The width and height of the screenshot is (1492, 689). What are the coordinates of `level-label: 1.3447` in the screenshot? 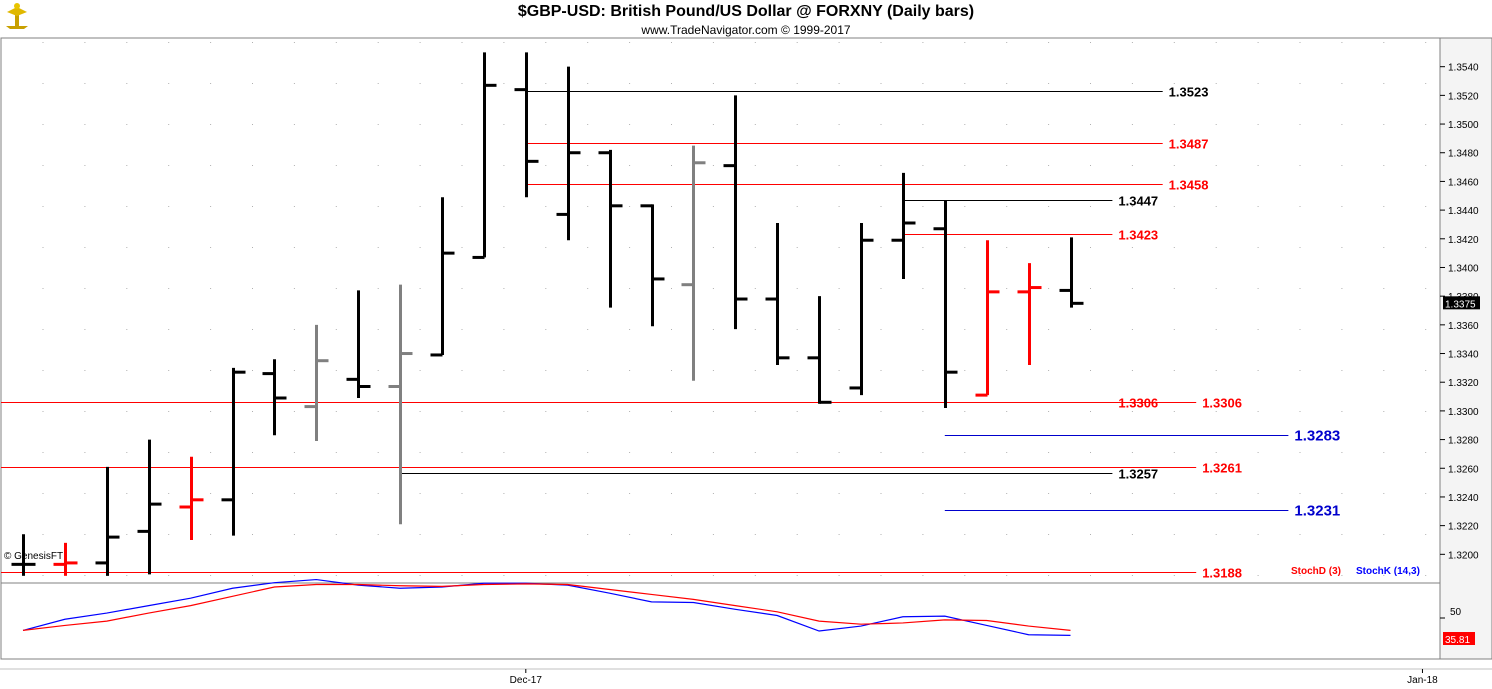 It's located at (1138, 201).